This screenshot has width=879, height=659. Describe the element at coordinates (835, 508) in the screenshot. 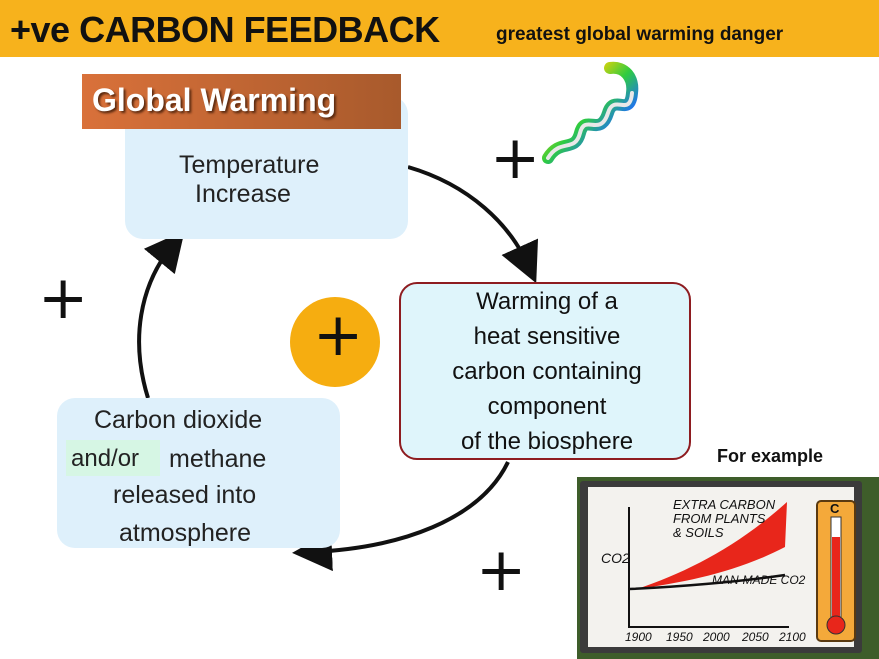

I see `thermometer-label: C` at that location.